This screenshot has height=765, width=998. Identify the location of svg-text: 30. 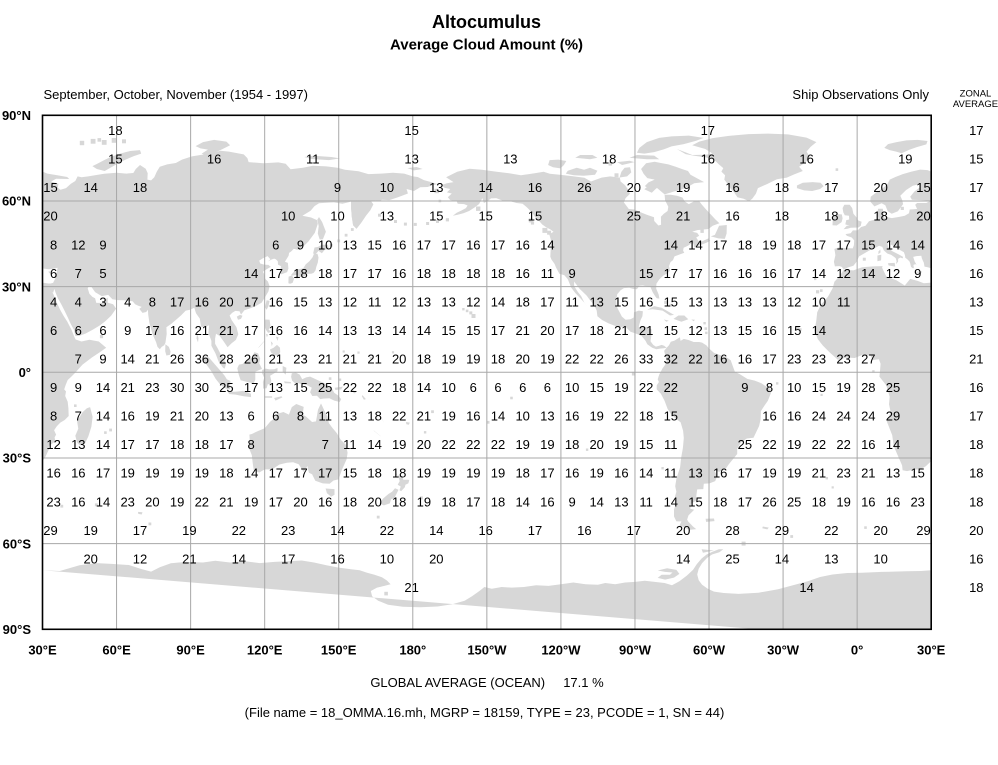
(177, 387).